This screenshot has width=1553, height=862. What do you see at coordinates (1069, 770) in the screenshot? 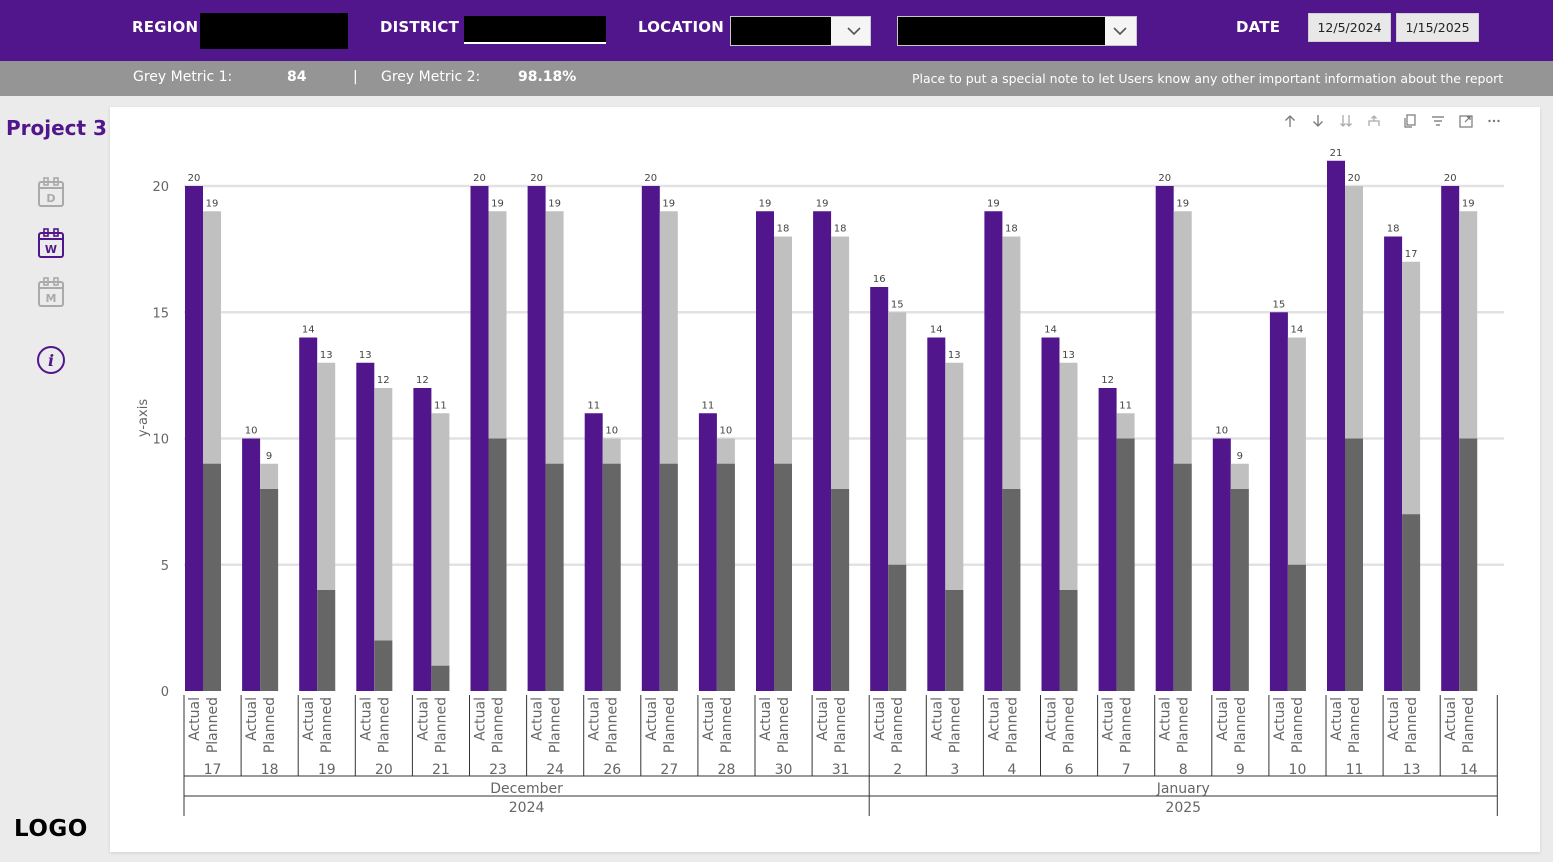
I see `x-day-label: 6` at bounding box center [1069, 770].